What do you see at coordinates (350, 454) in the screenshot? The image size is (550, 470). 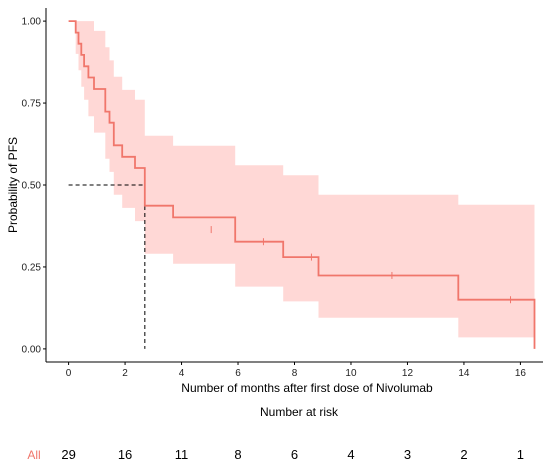 I see `risk-count: 4` at bounding box center [350, 454].